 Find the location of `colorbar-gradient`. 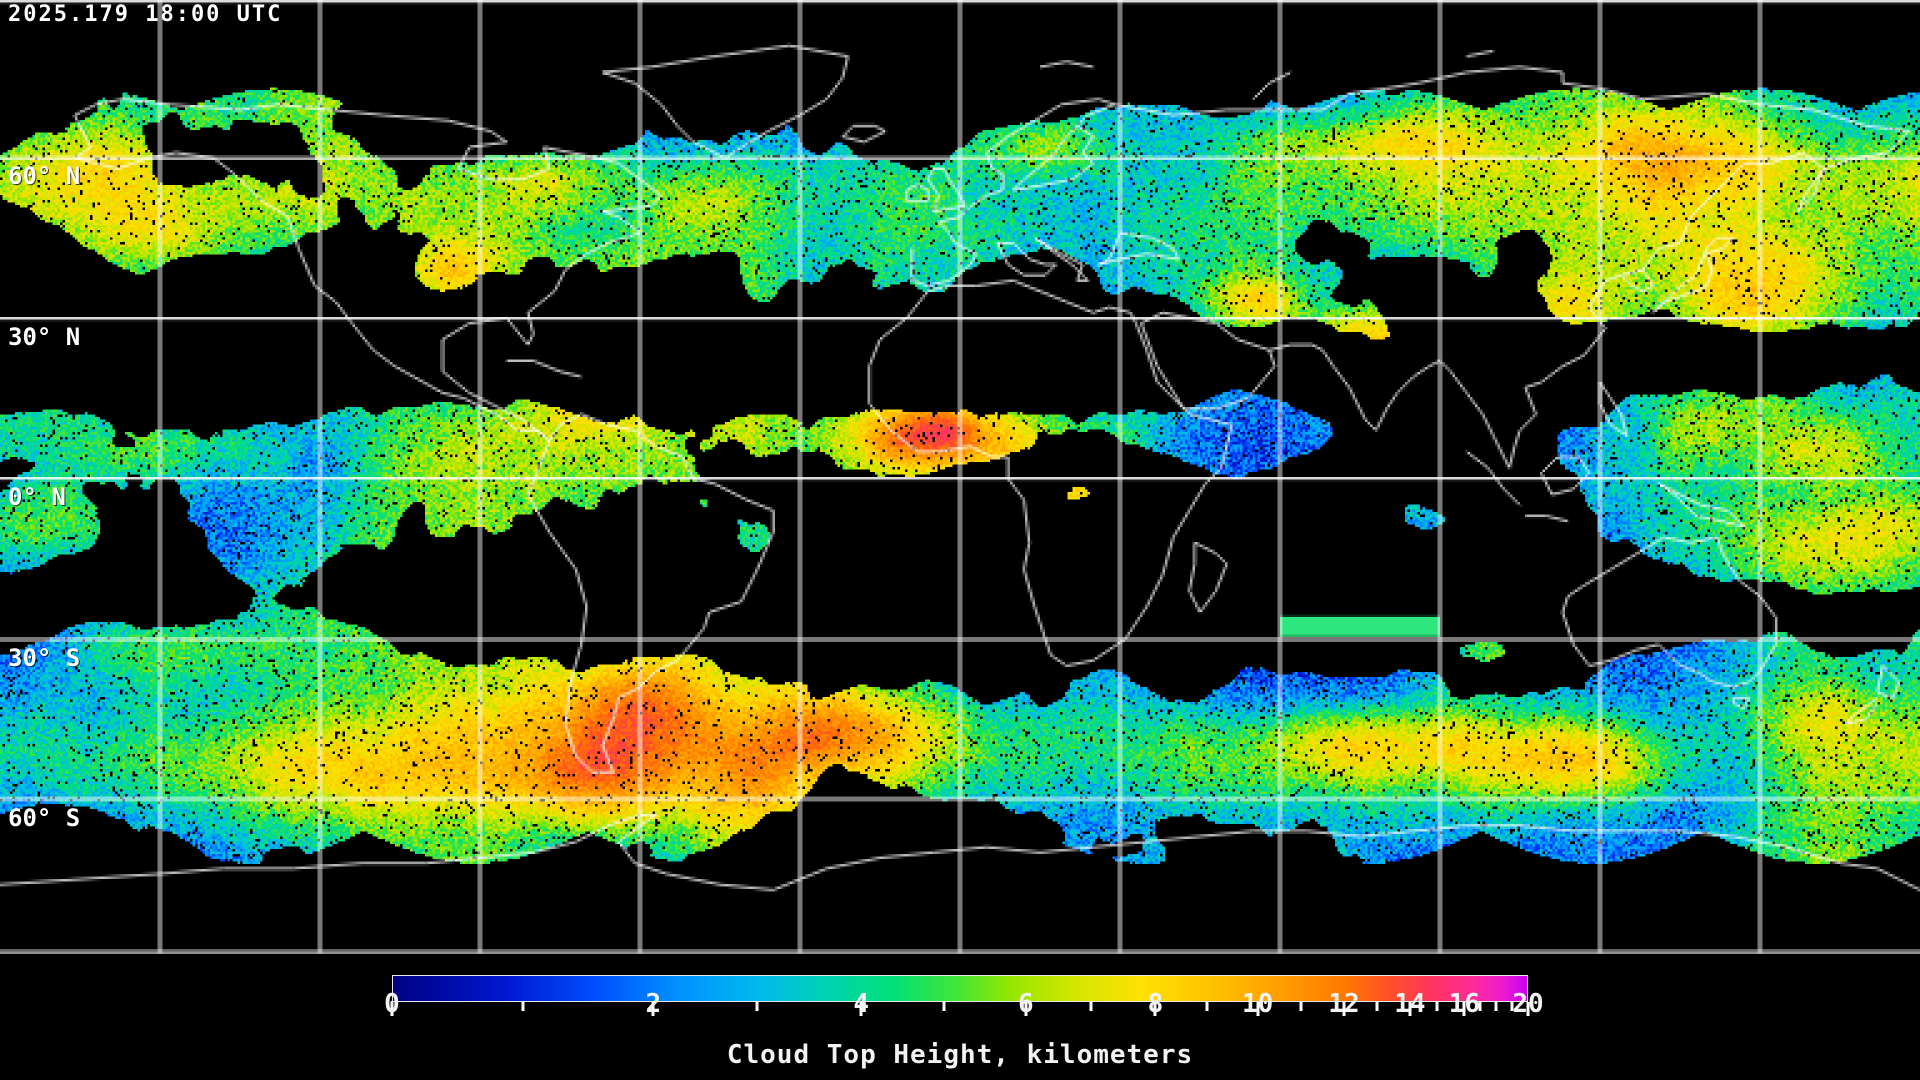

colorbar-gradient is located at coordinates (960, 988).